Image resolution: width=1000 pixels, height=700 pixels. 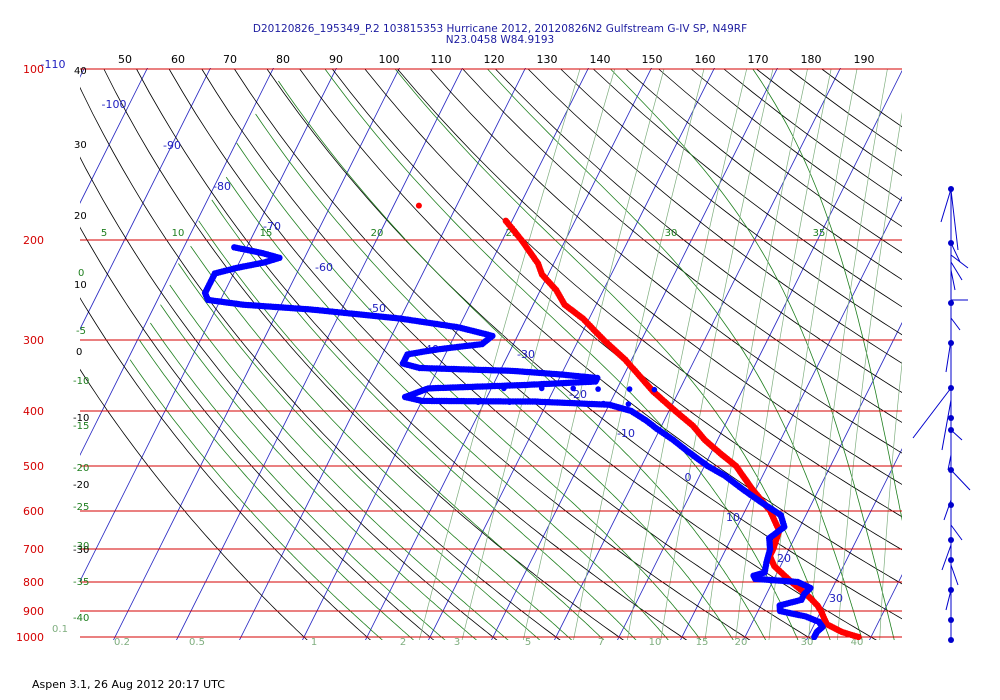 I want to click on top-axis-label: 130, so click(x=547, y=59).